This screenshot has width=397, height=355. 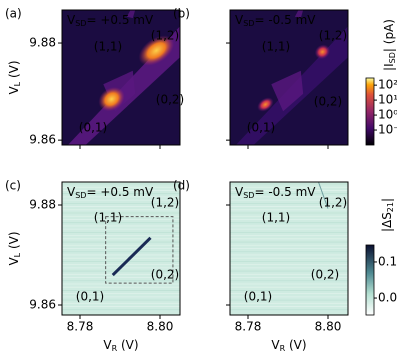 I want to click on region-box, so click(x=139, y=250).